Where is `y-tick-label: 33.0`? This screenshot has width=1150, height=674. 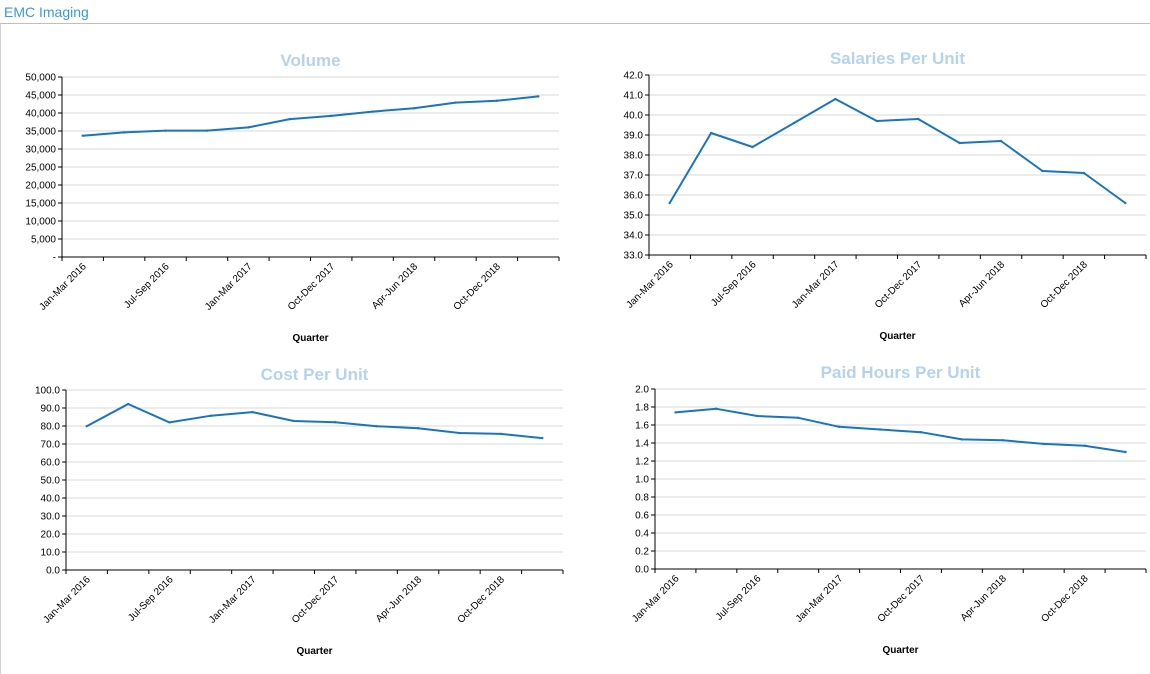
y-tick-label: 33.0 is located at coordinates (634, 256).